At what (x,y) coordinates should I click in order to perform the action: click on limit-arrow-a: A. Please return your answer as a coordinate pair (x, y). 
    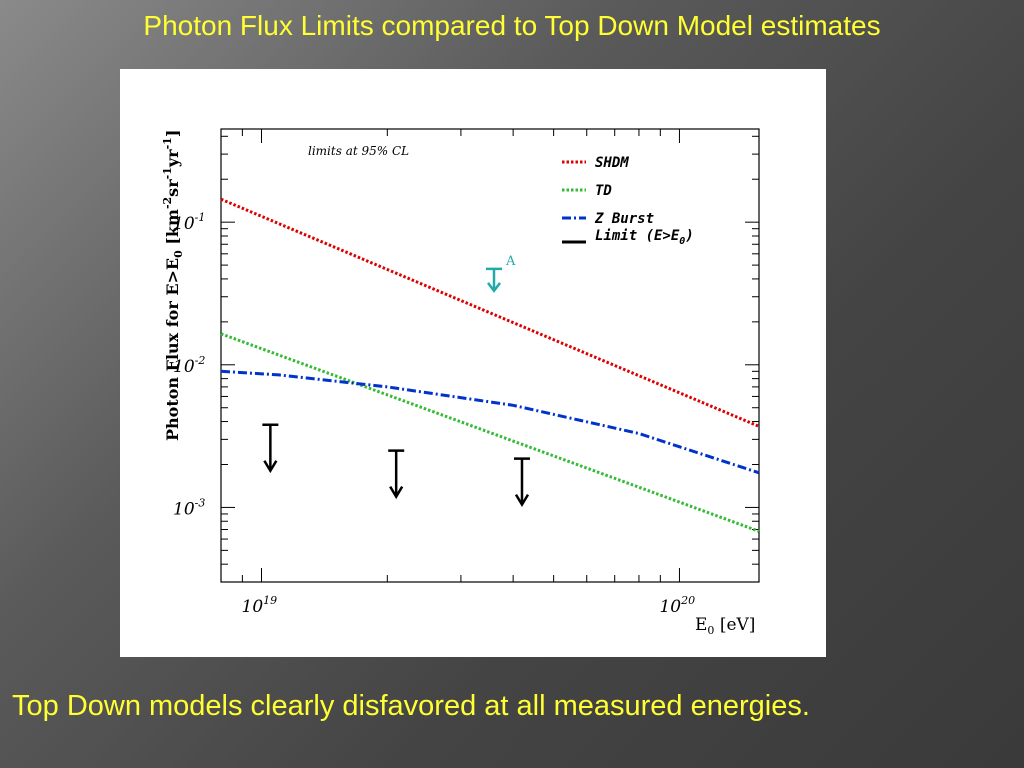
    Looking at the image, I should click on (501, 273).